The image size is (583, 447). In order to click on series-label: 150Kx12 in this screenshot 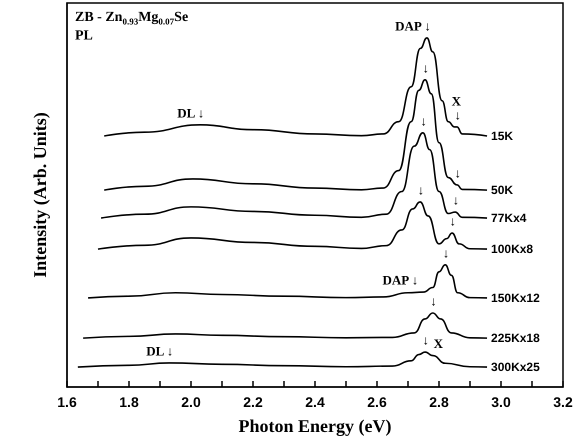, I will do `click(515, 297)`.